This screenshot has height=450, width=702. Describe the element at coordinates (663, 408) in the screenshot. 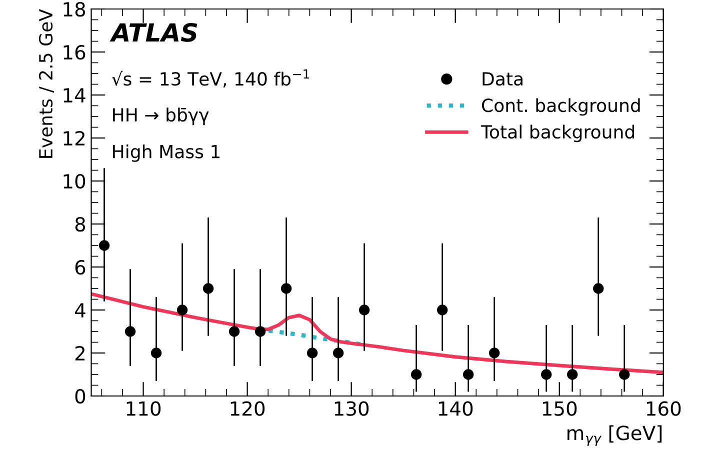

I see `x-tick-label: 160` at that location.